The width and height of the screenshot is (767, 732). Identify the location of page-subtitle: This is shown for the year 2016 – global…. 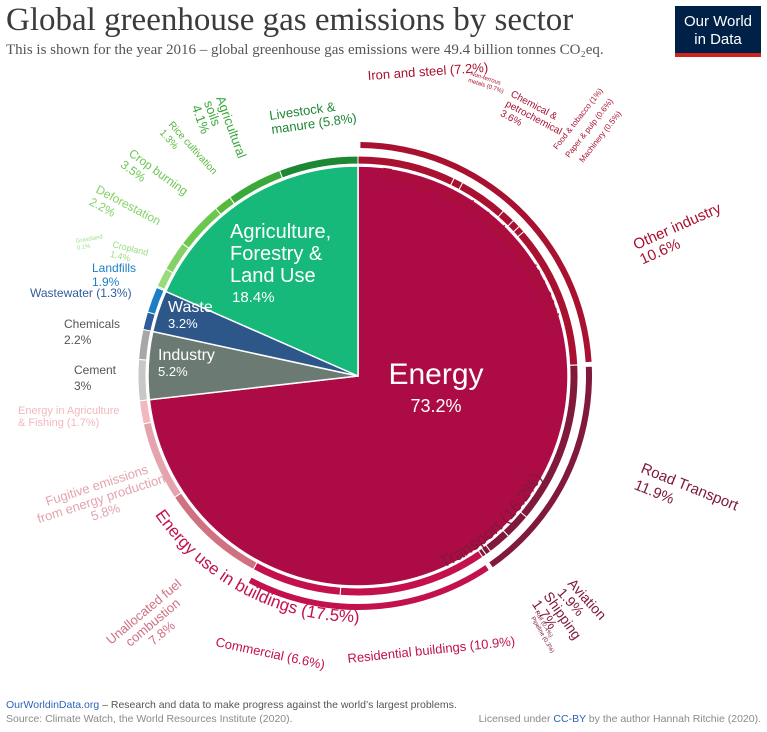
(305, 50).